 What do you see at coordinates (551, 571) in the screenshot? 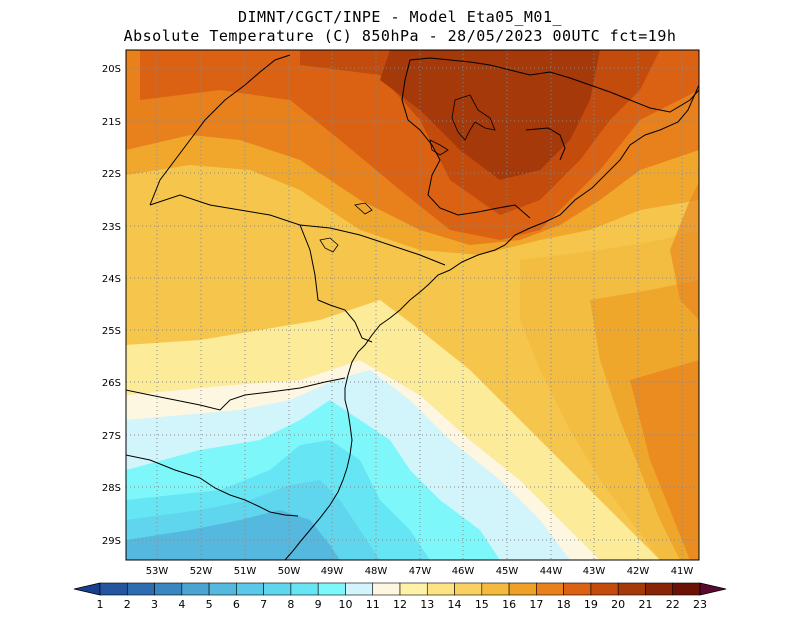
I see `lon-label: 44W` at bounding box center [551, 571].